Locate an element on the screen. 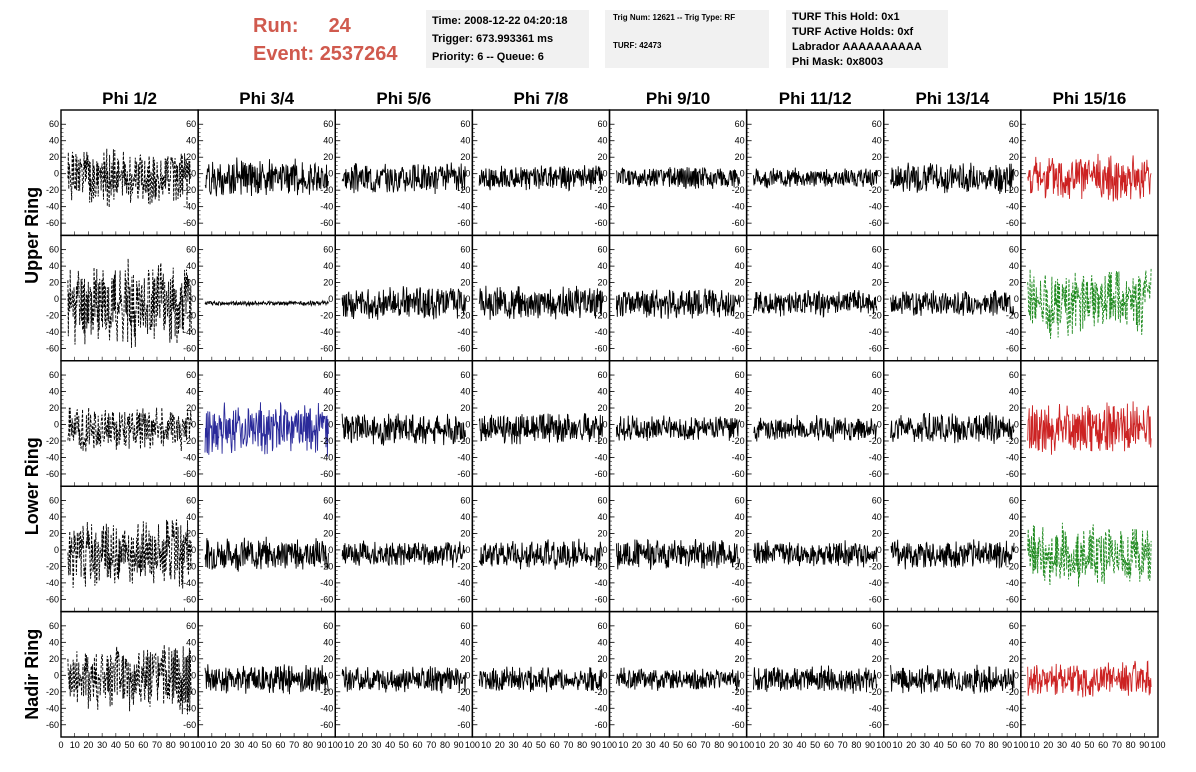 This screenshot has height=772, width=1196. x-tick-label: 80 is located at coordinates (856, 745).